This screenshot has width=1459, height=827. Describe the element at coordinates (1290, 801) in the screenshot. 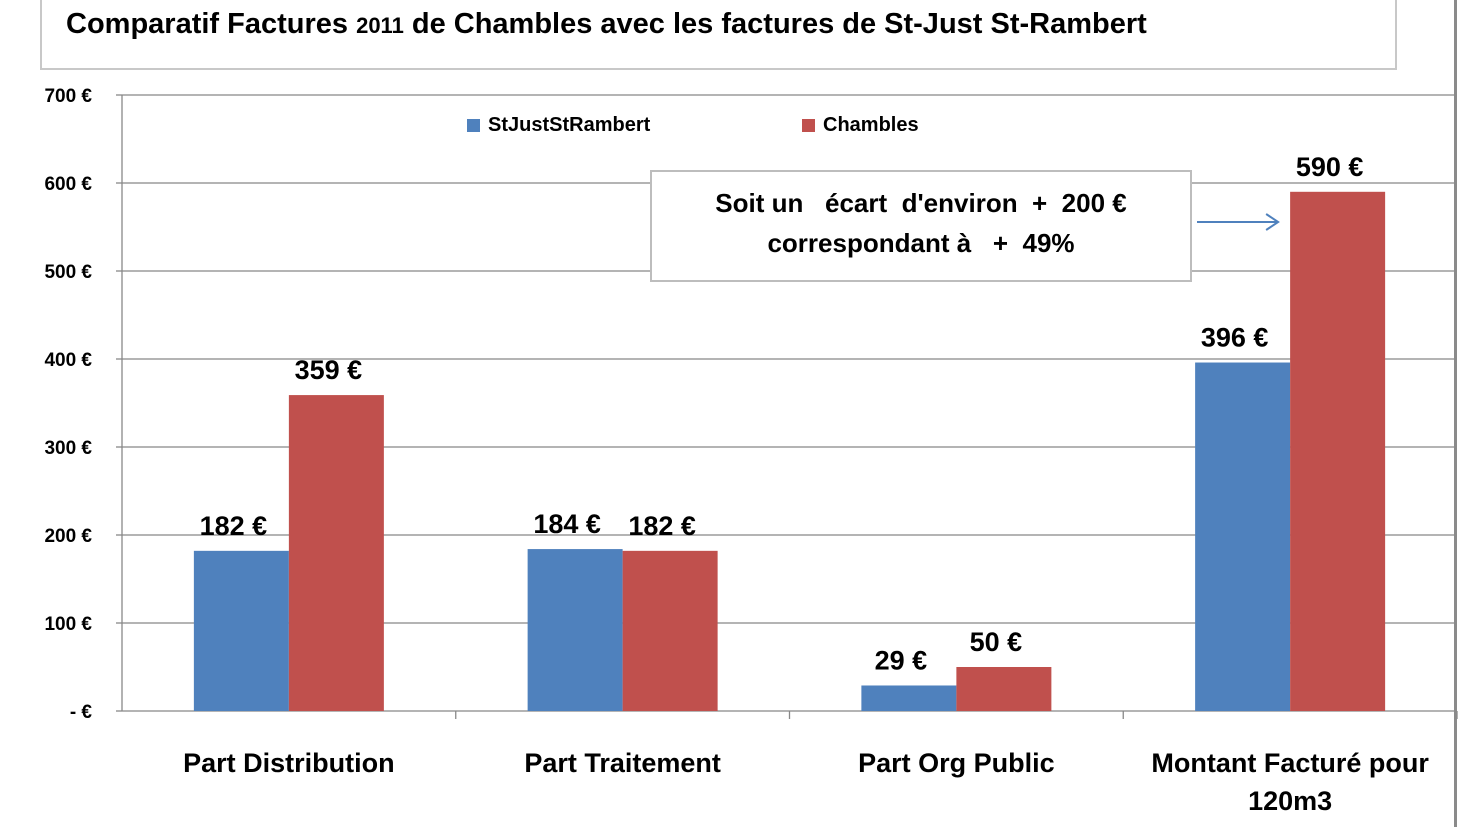

I see `x-category-label: 120m3` at that location.